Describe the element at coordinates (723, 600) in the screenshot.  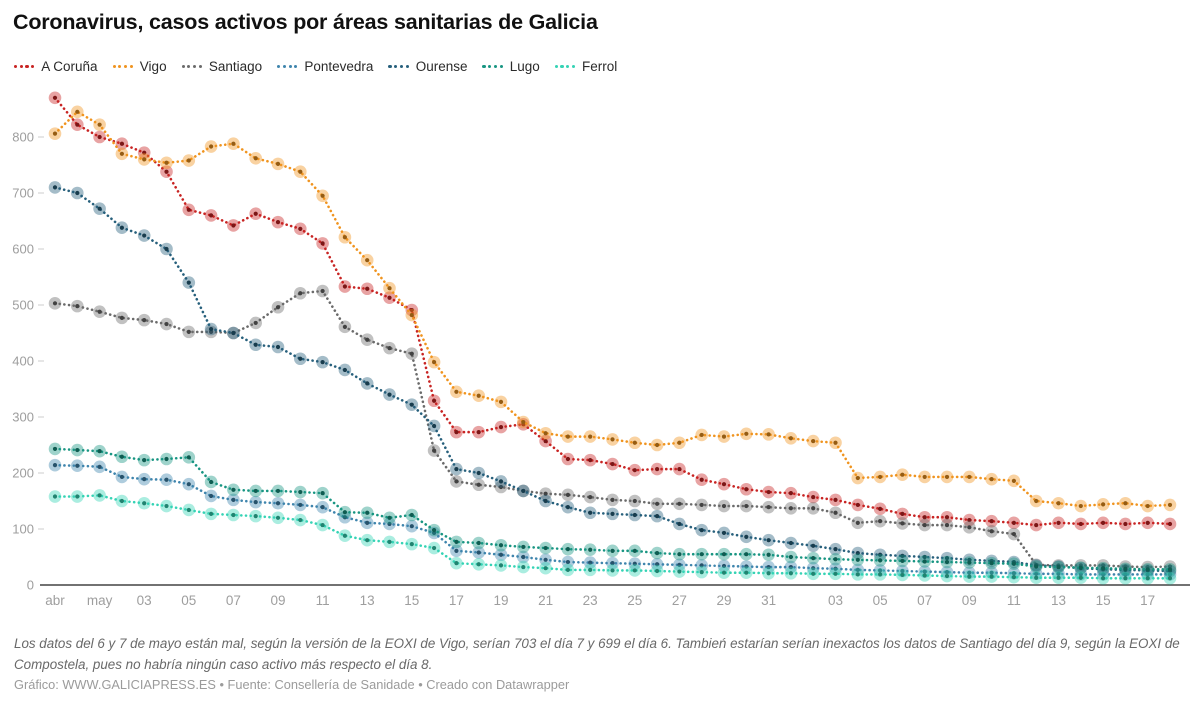
I see `x-tick-label: 29` at that location.